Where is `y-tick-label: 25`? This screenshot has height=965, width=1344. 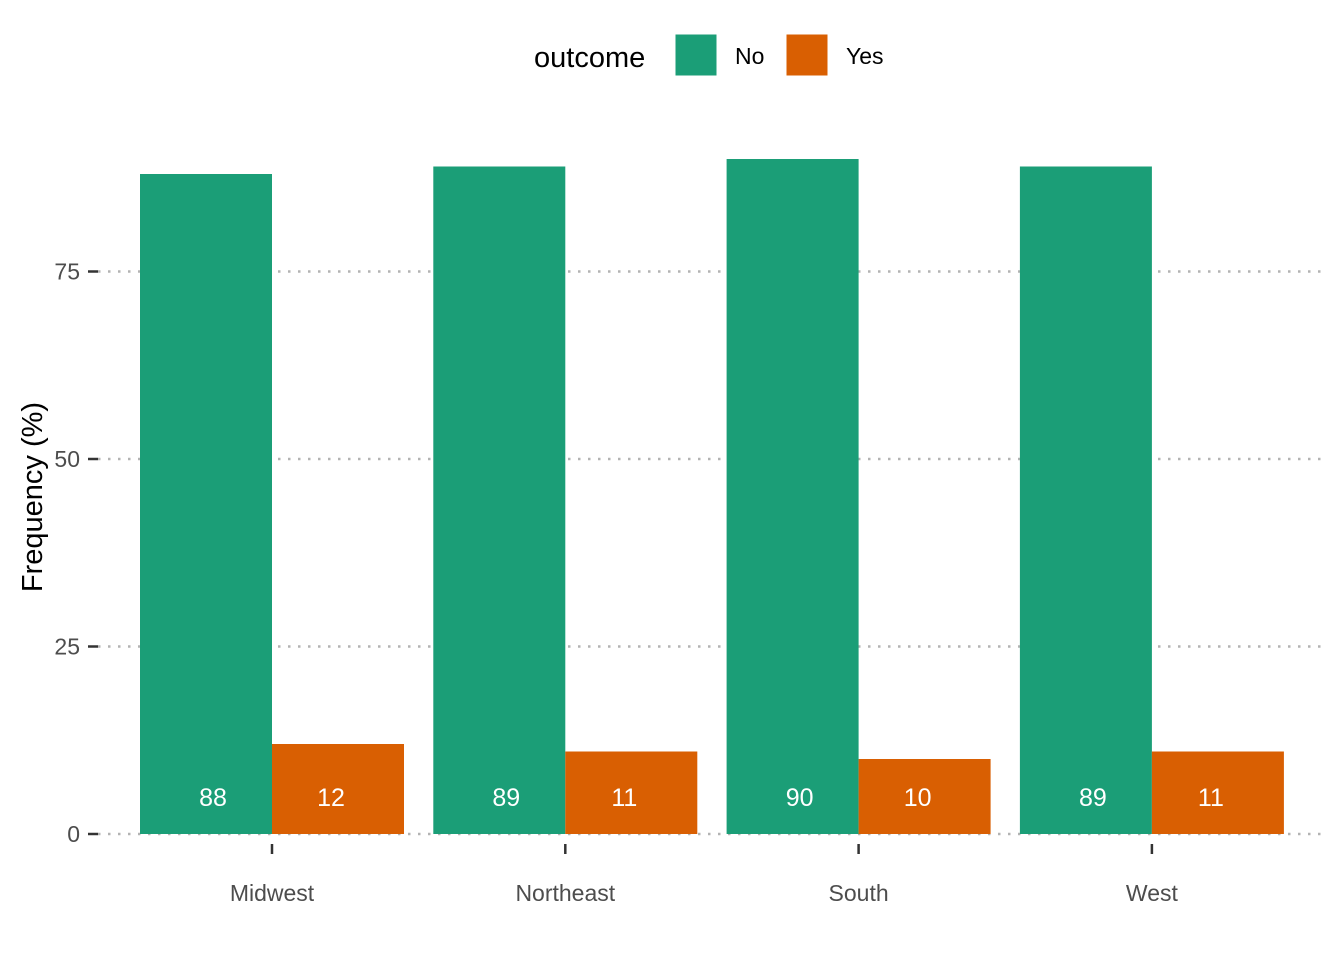
y-tick-label: 25 is located at coordinates (67, 647).